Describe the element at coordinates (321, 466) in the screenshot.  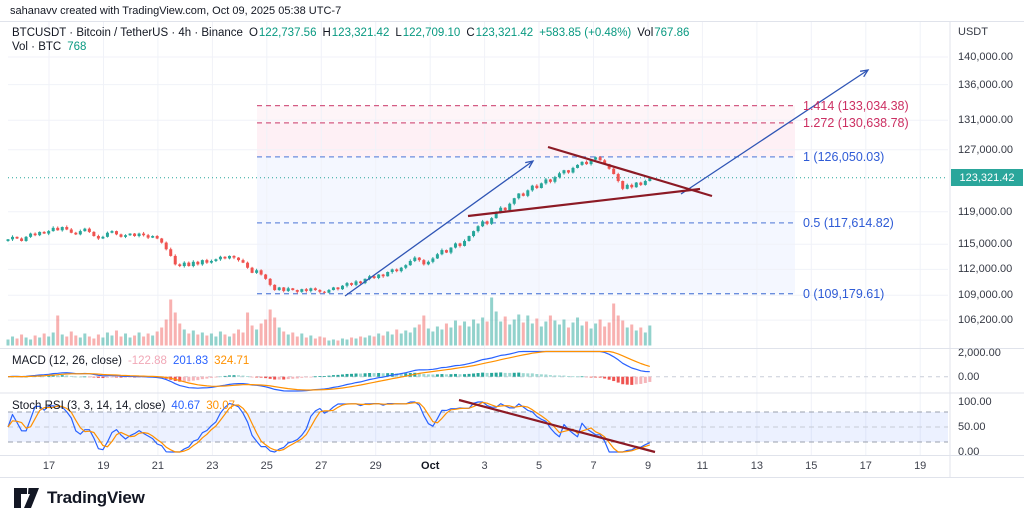
I see `time-axis-label: 27` at that location.